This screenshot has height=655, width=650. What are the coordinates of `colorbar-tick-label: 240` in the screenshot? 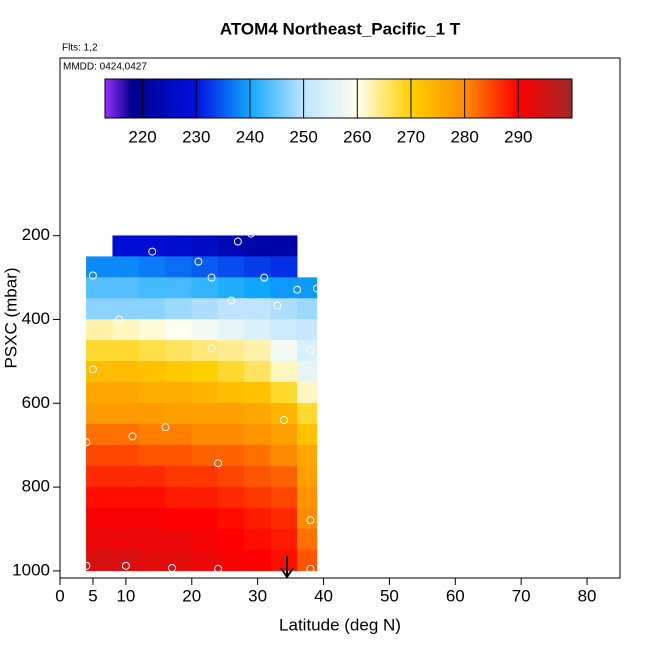 It's located at (250, 136).